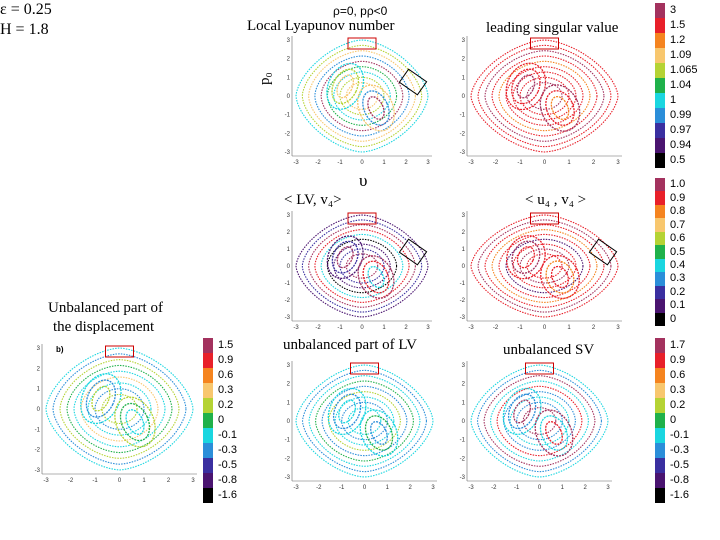 Image resolution: width=720 pixels, height=540 pixels. I want to click on upsilon-label: υ, so click(363, 180).